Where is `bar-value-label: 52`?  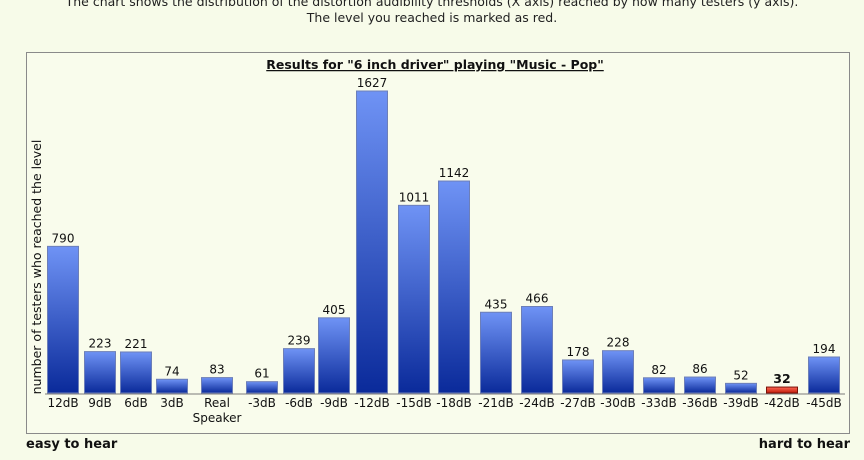
bar-value-label: 52 is located at coordinates (740, 375).